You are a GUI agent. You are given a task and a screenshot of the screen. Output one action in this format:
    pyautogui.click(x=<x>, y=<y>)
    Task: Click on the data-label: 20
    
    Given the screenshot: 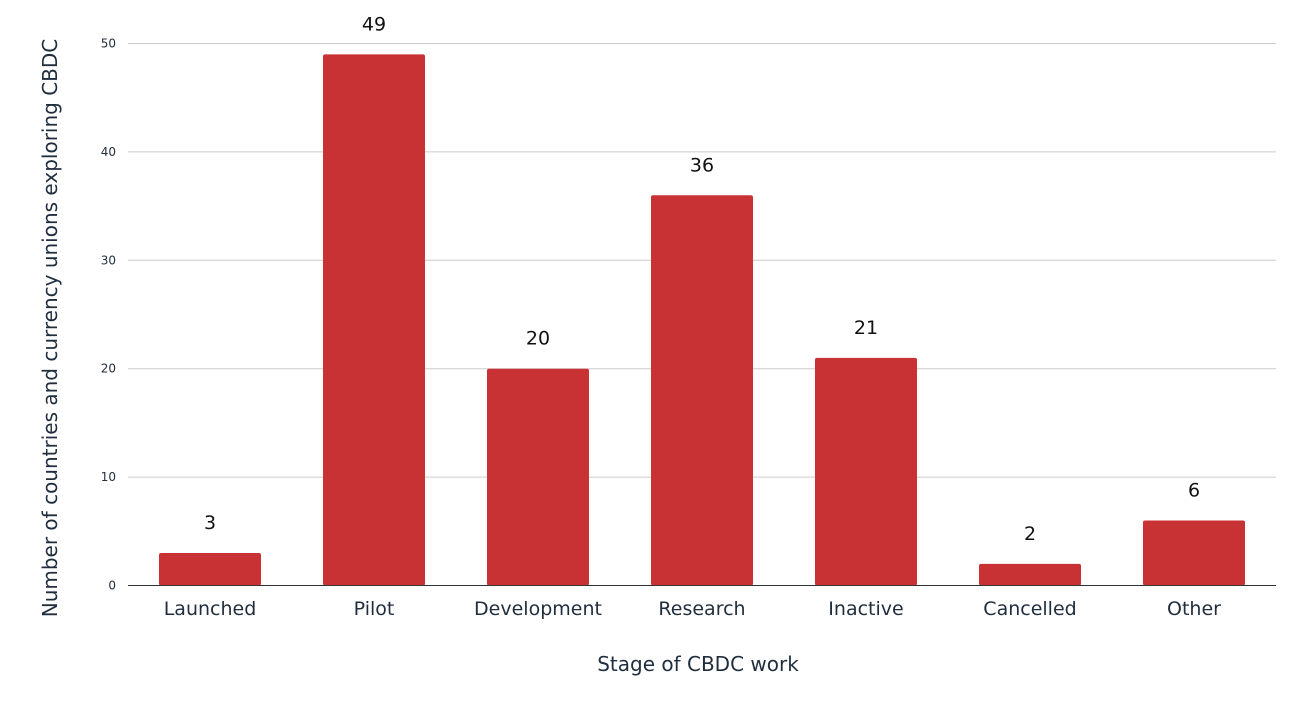 What is the action you would take?
    pyautogui.click(x=538, y=339)
    